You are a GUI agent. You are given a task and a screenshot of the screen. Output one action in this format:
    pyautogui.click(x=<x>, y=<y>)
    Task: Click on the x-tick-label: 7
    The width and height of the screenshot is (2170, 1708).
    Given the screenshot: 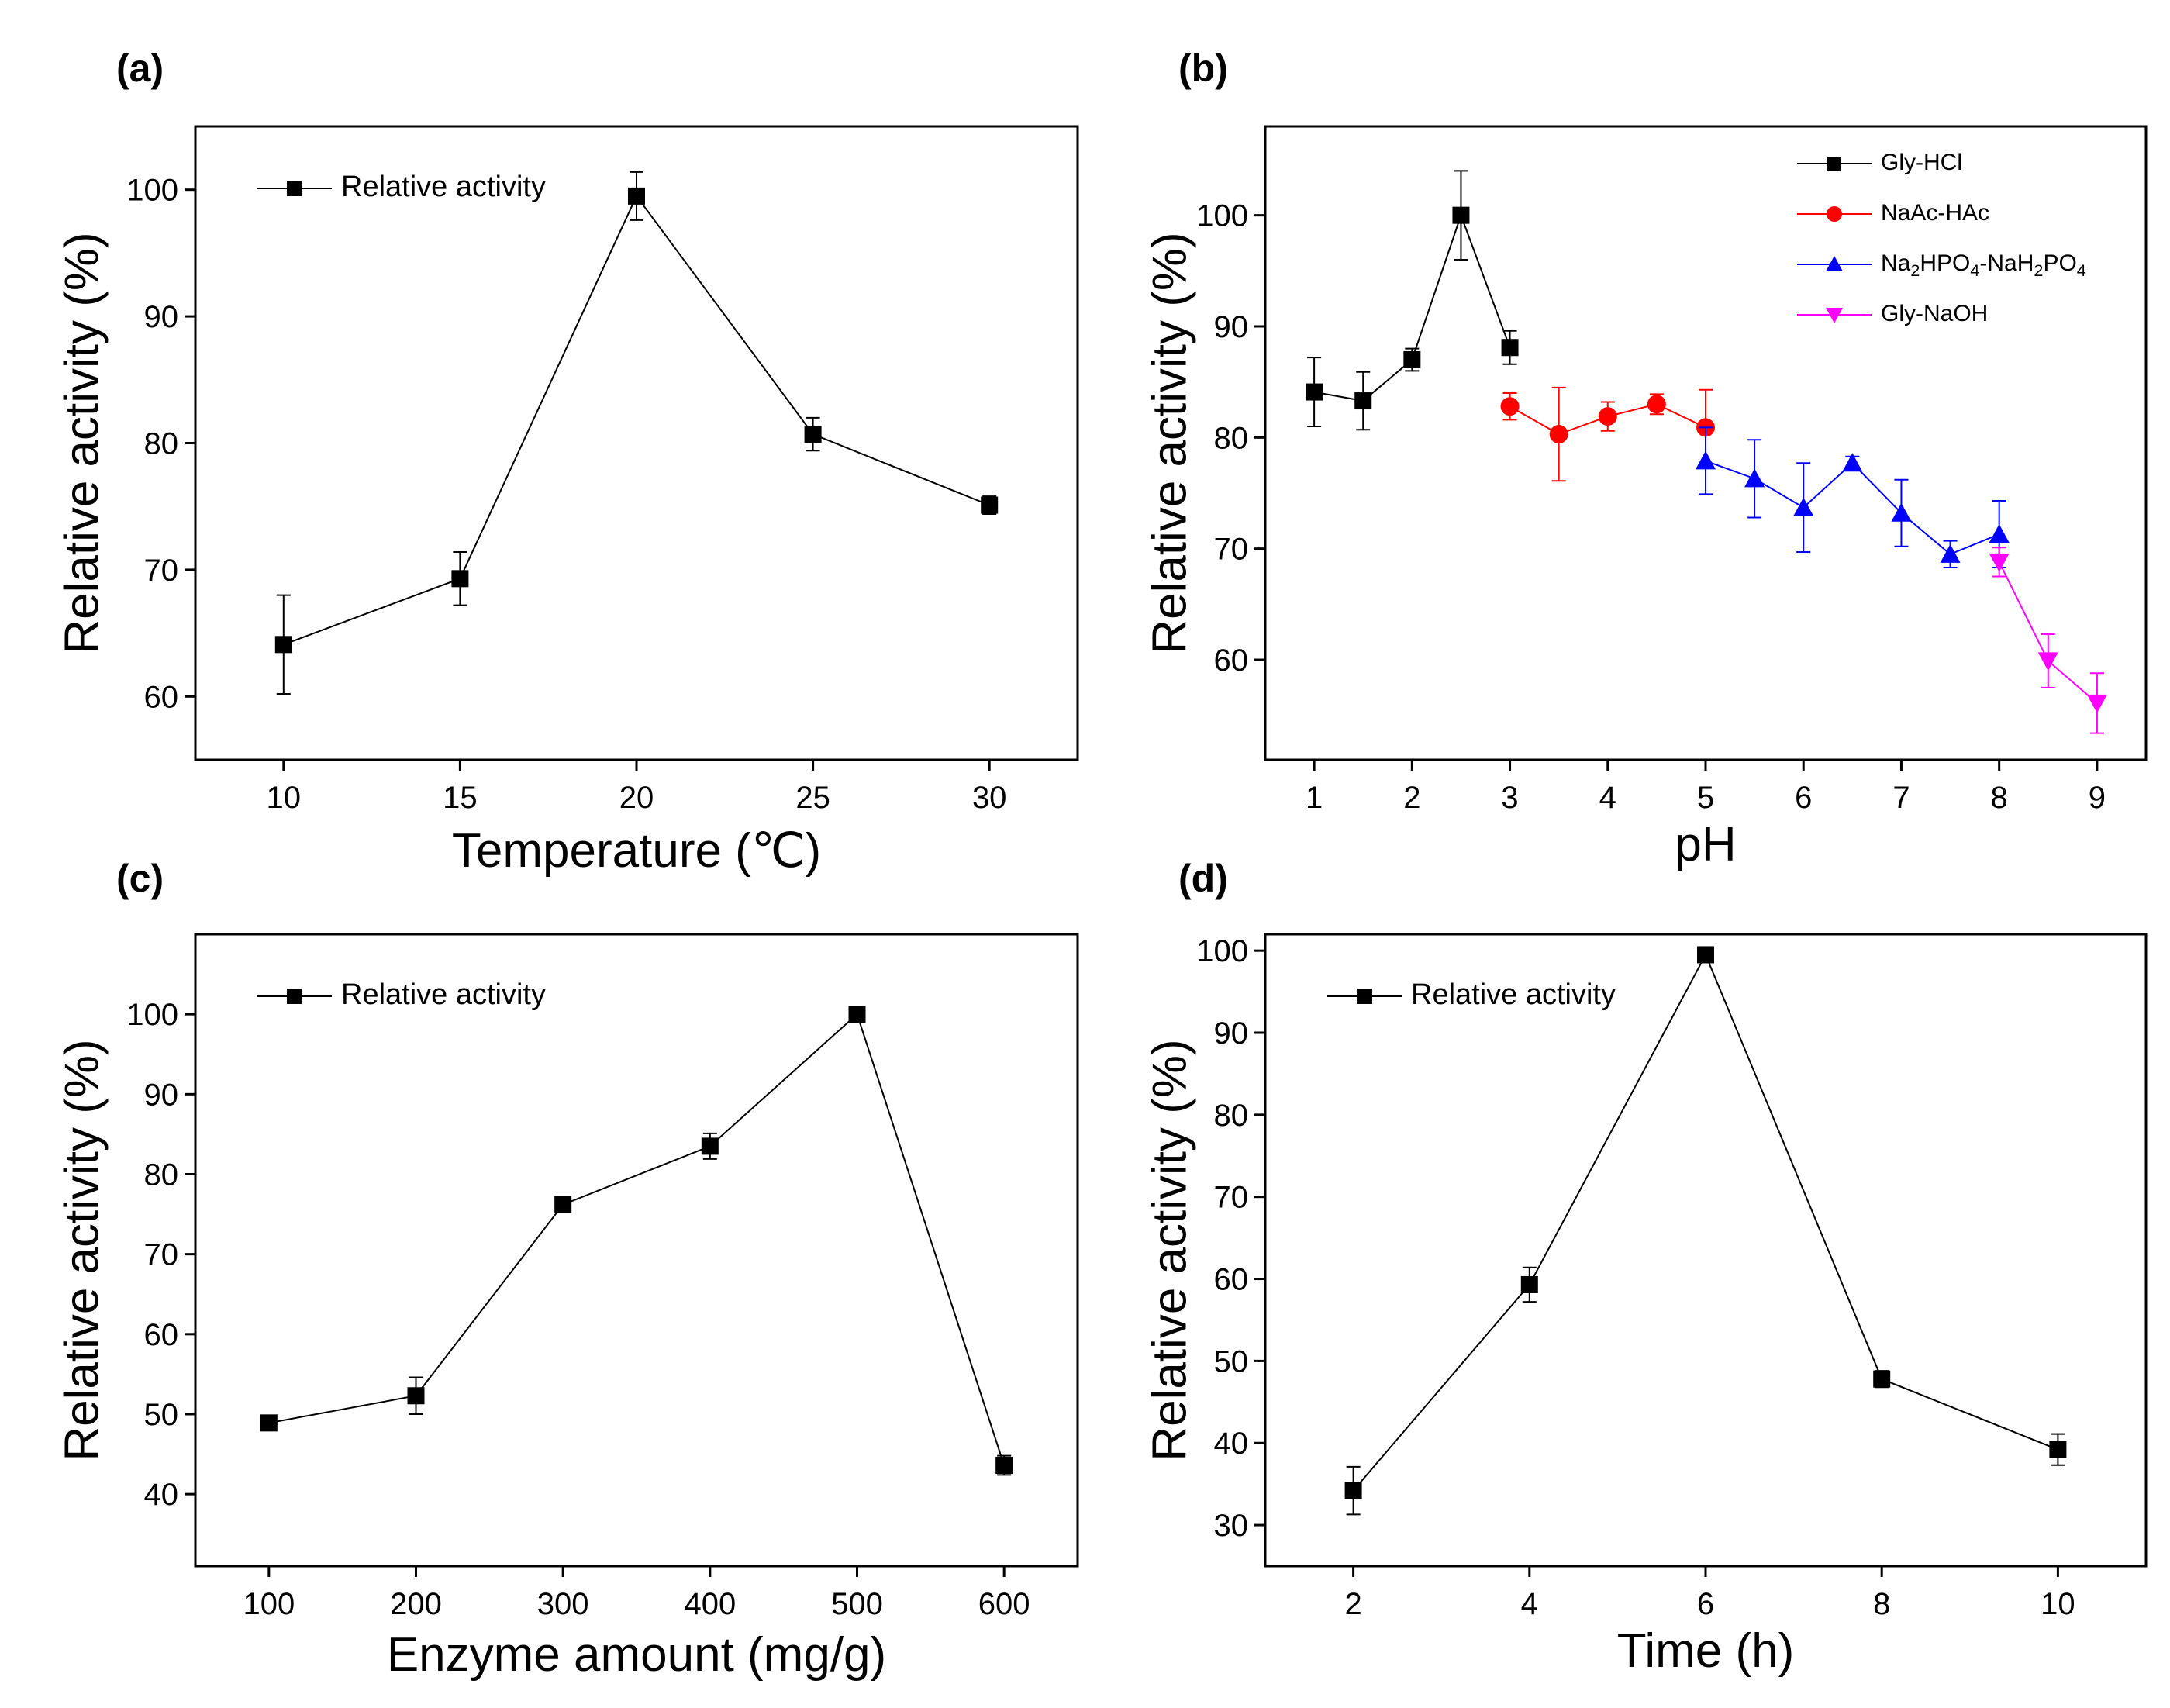 What is the action you would take?
    pyautogui.click(x=1901, y=798)
    